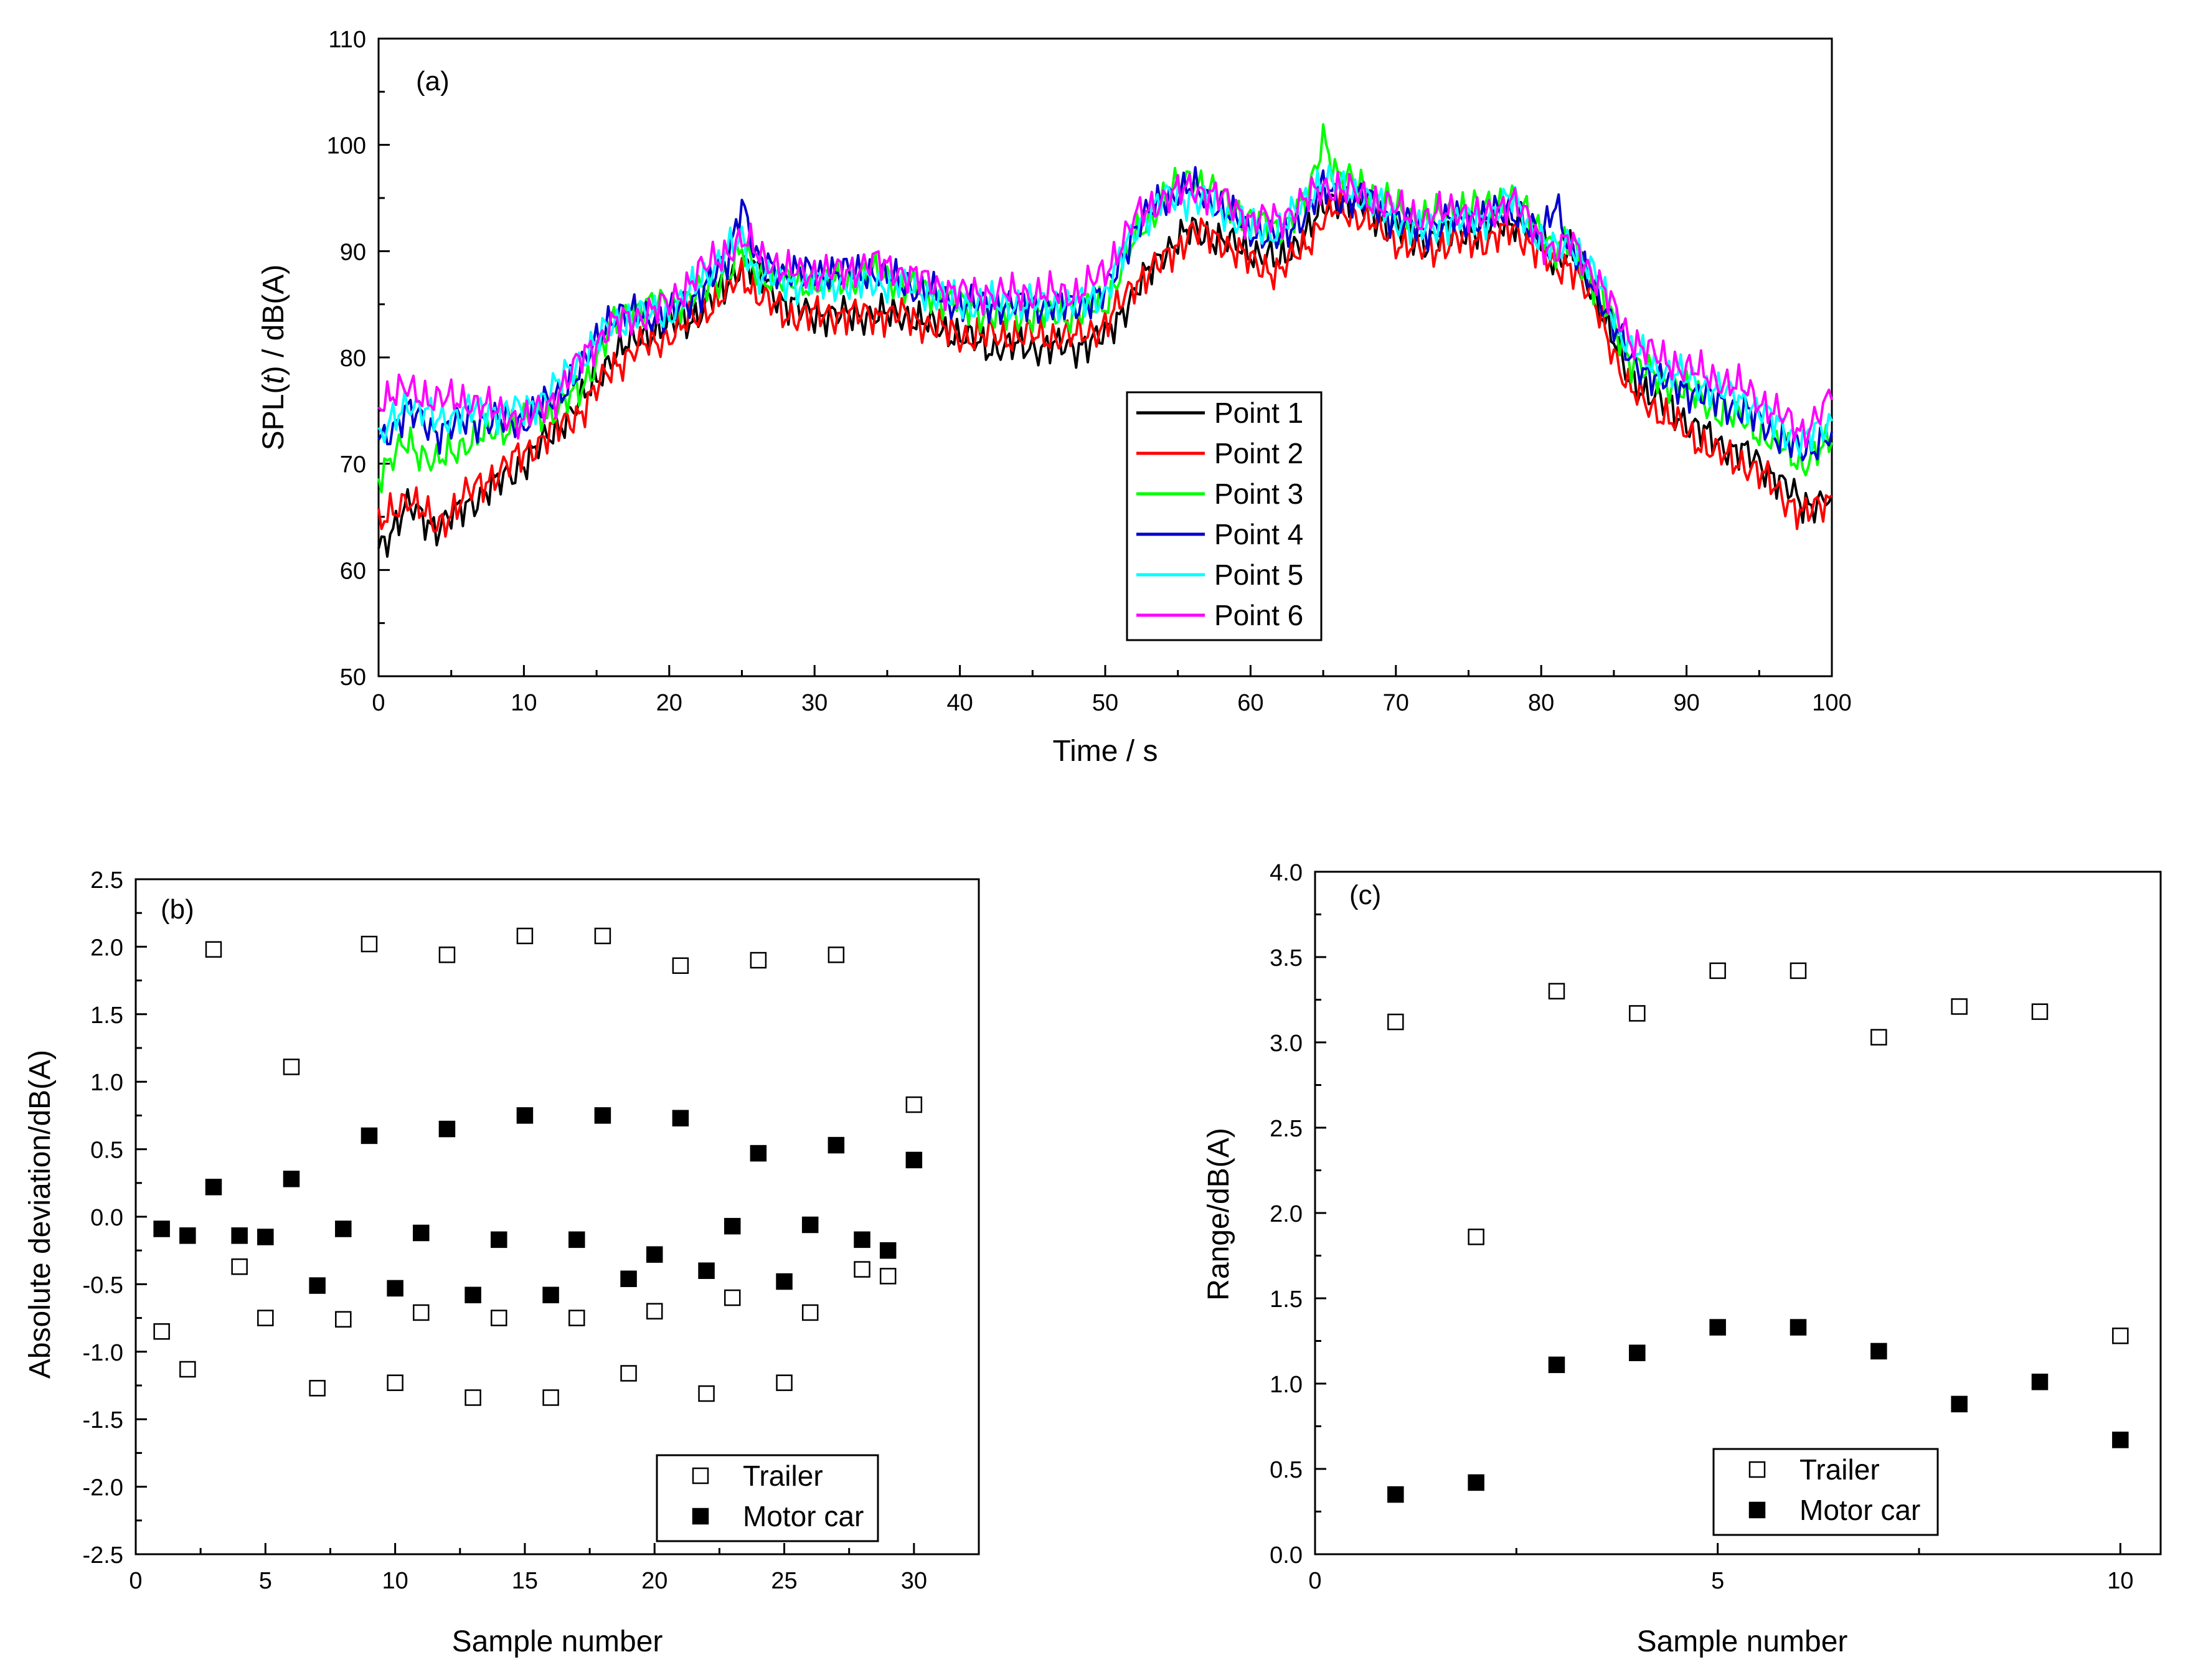 The width and height of the screenshot is (2193, 1680). I want to click on panel-a-x-ticks: 0 10 20 30 40 50 60 70 80 90 100, so click(1112, 690).